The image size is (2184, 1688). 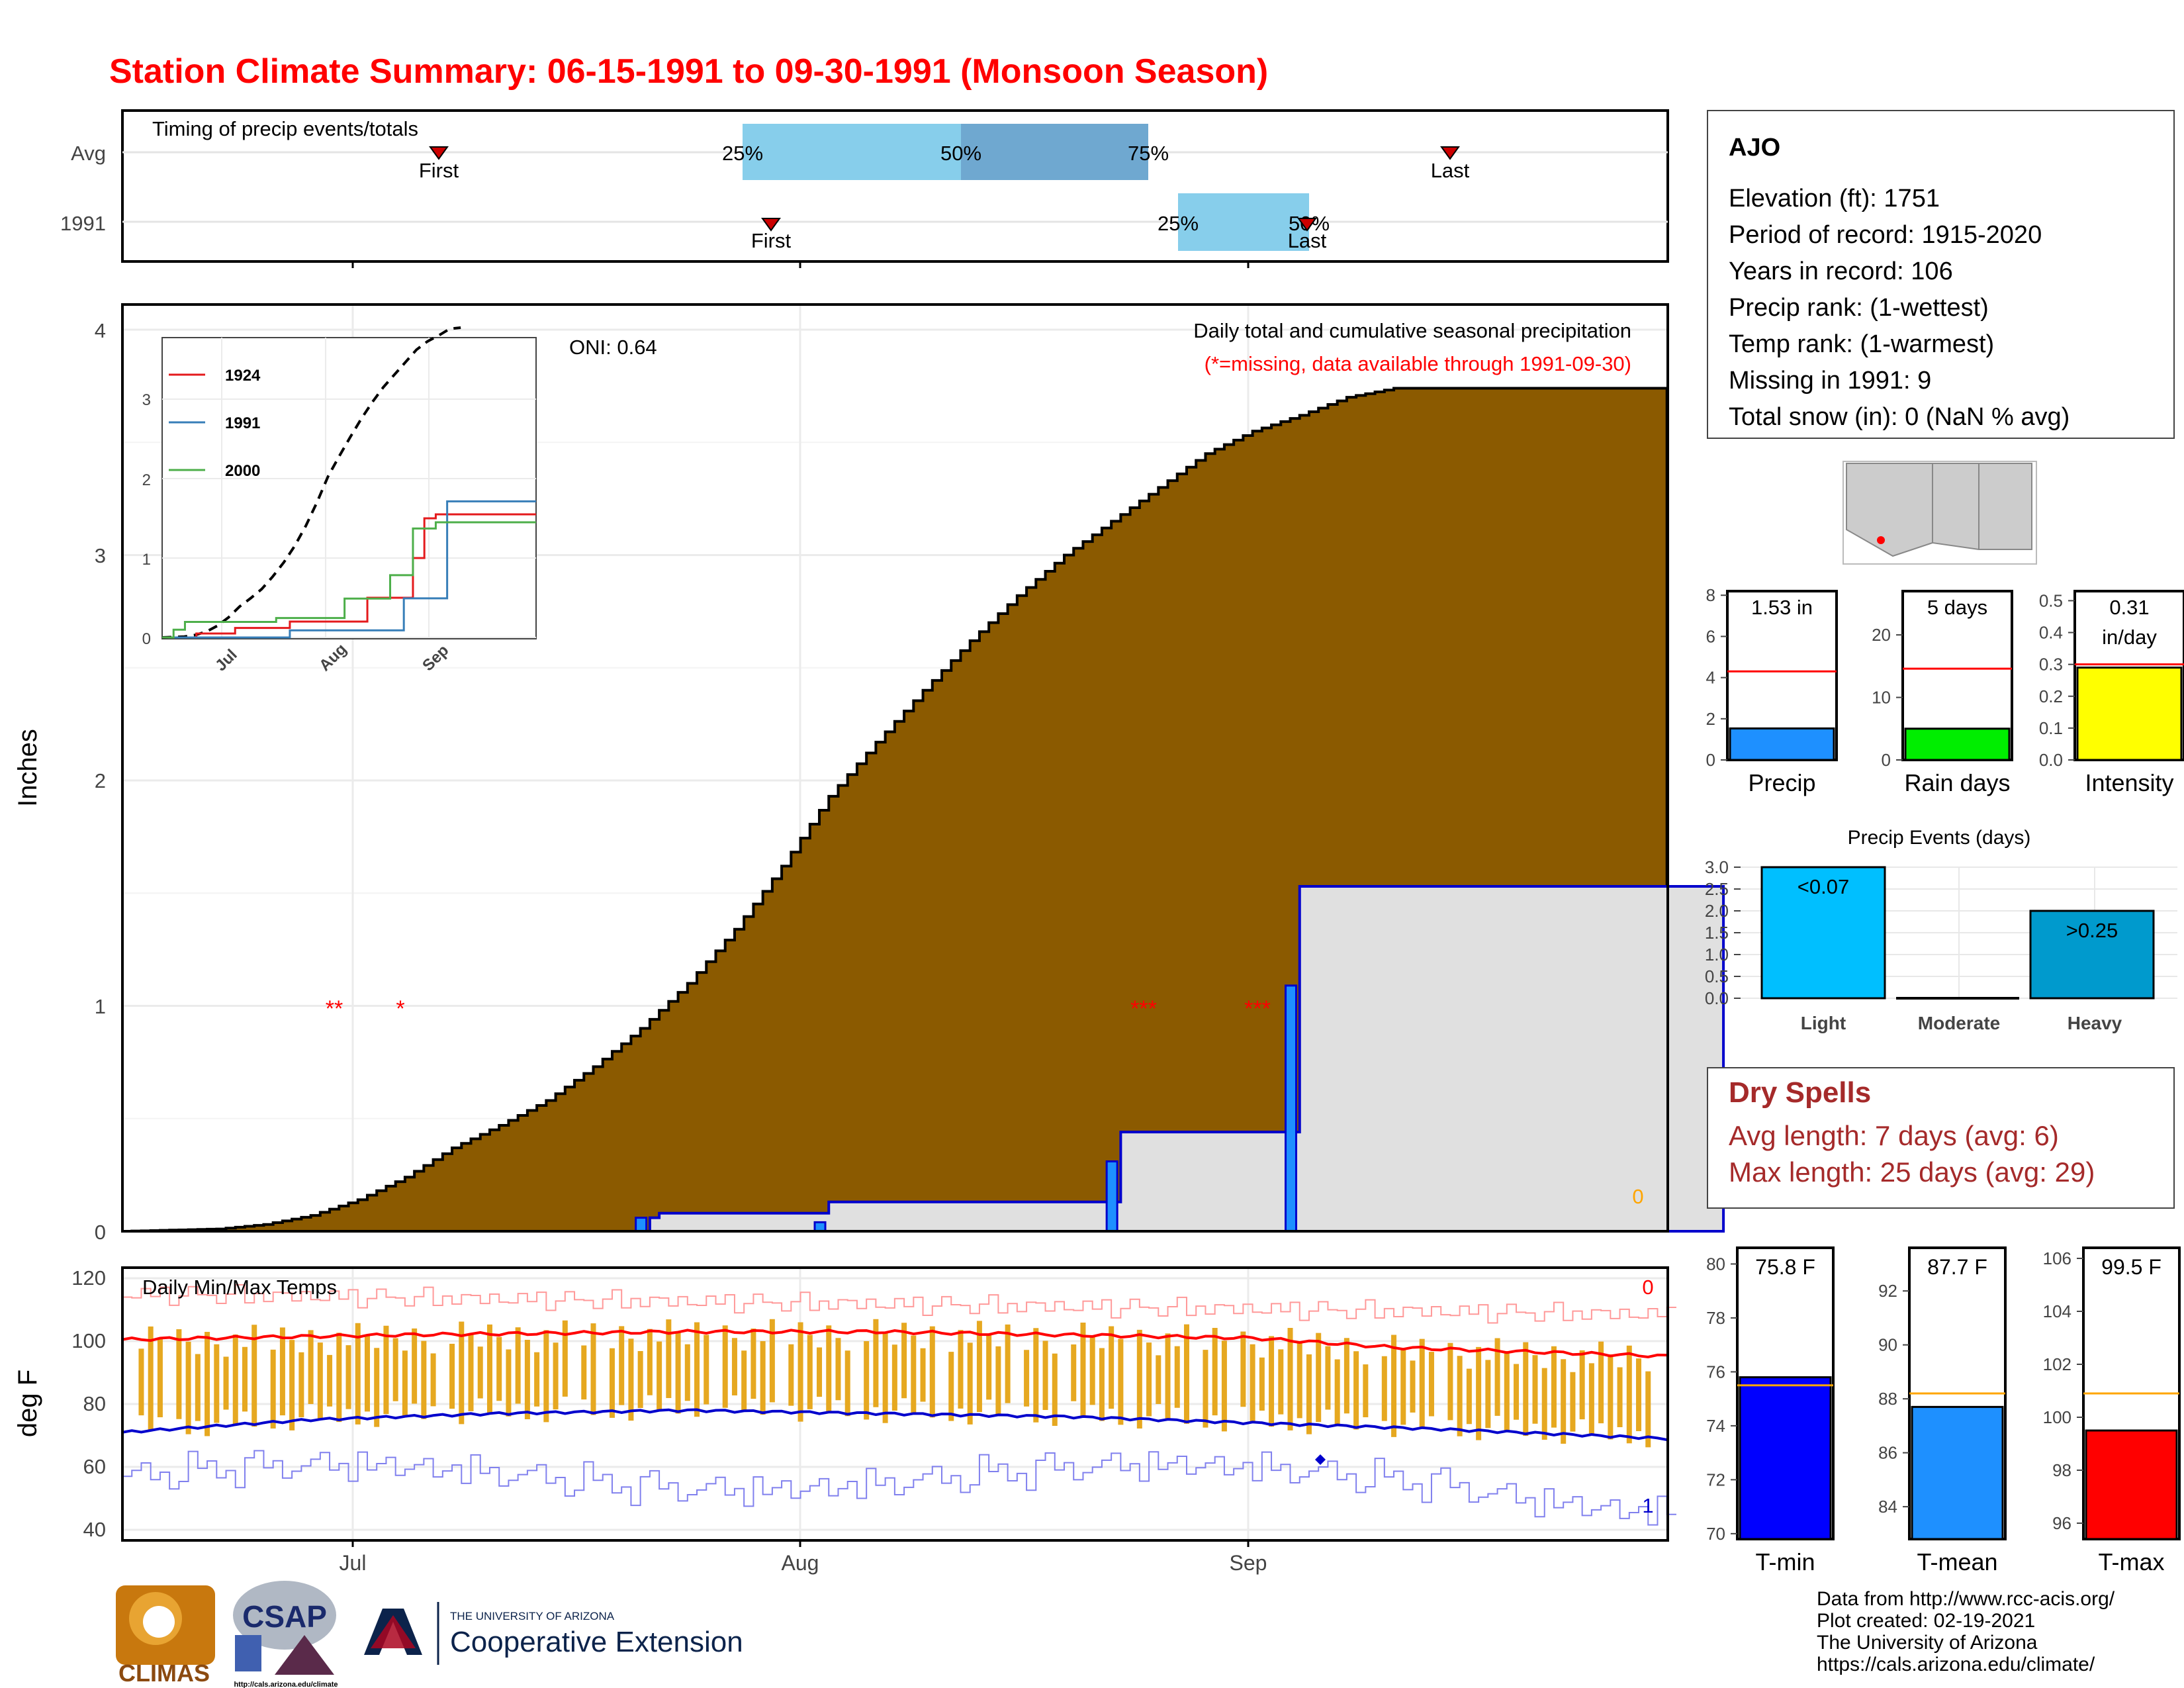 I want to click on mini-bar-value-label: 5 days, so click(x=1957, y=607).